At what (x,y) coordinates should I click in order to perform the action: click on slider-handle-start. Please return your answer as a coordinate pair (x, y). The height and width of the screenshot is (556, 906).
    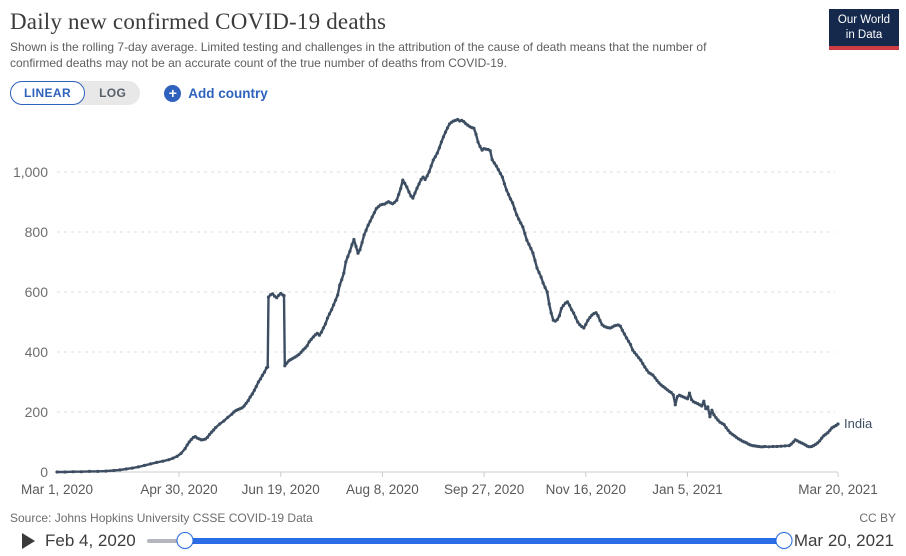
    Looking at the image, I should click on (185, 540).